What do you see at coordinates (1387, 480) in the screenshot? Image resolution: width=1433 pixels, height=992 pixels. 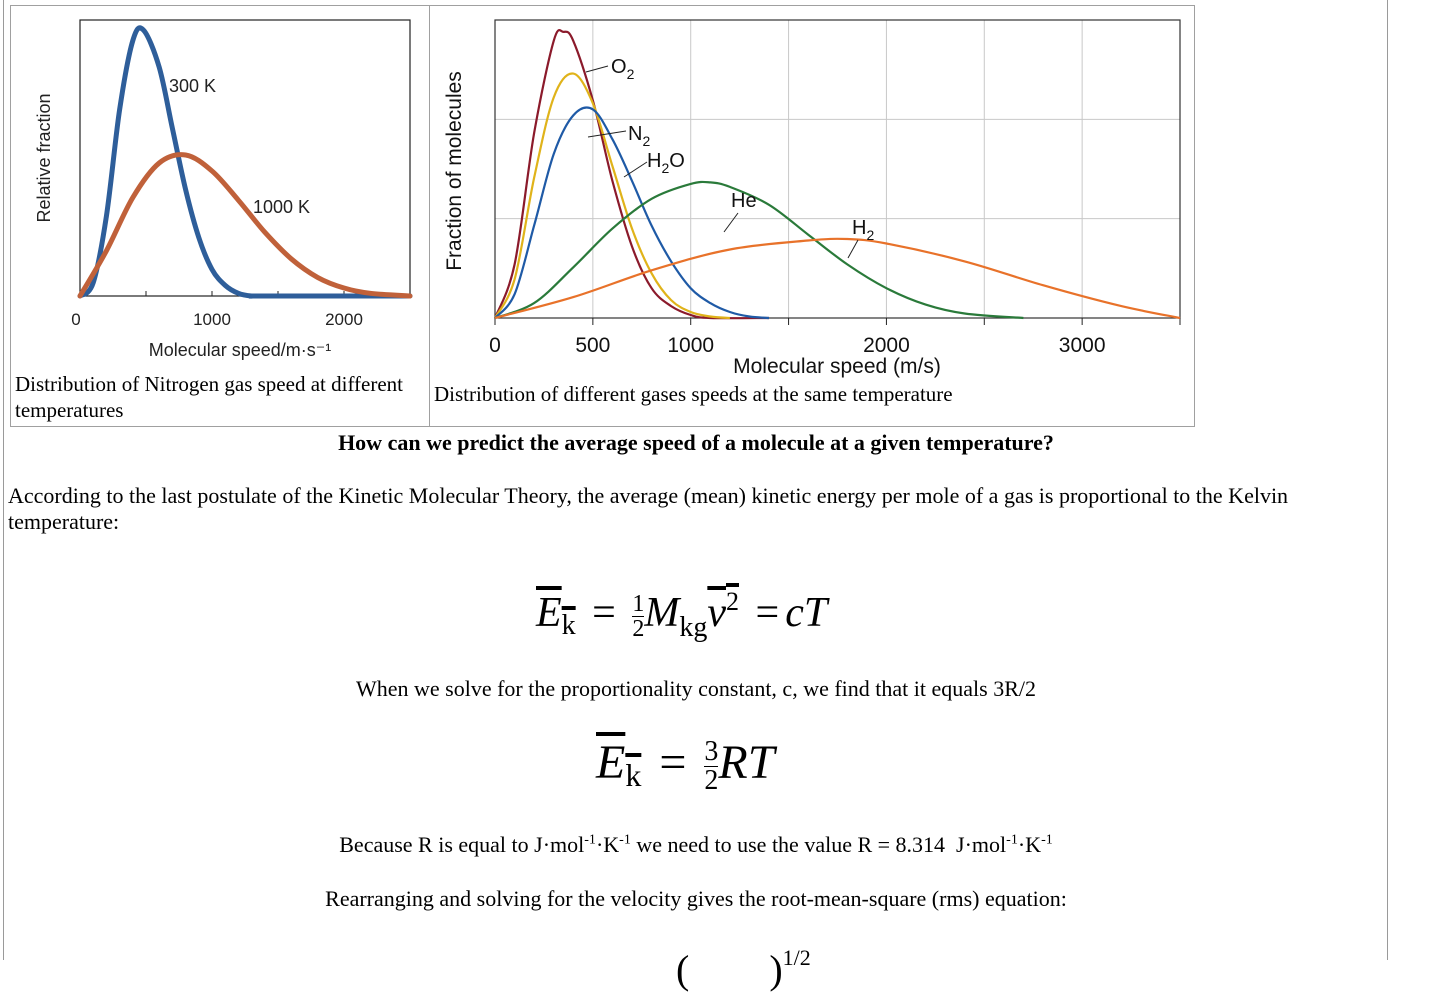 I see `page-border-right` at bounding box center [1387, 480].